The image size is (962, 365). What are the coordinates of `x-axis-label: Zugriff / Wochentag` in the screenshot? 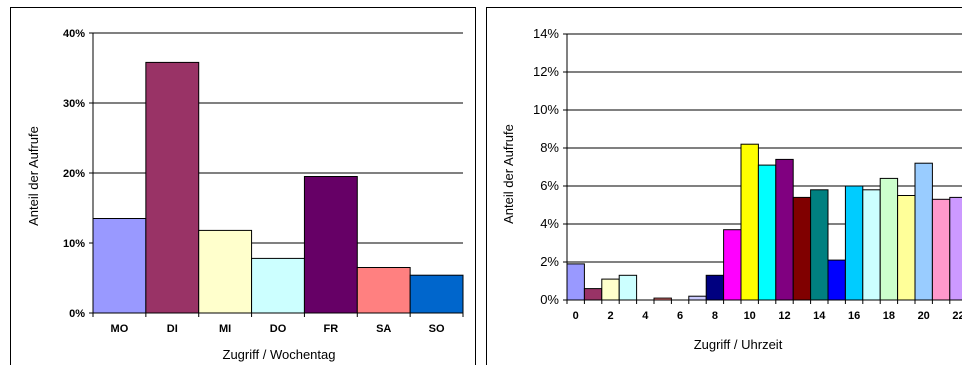 It's located at (279, 354).